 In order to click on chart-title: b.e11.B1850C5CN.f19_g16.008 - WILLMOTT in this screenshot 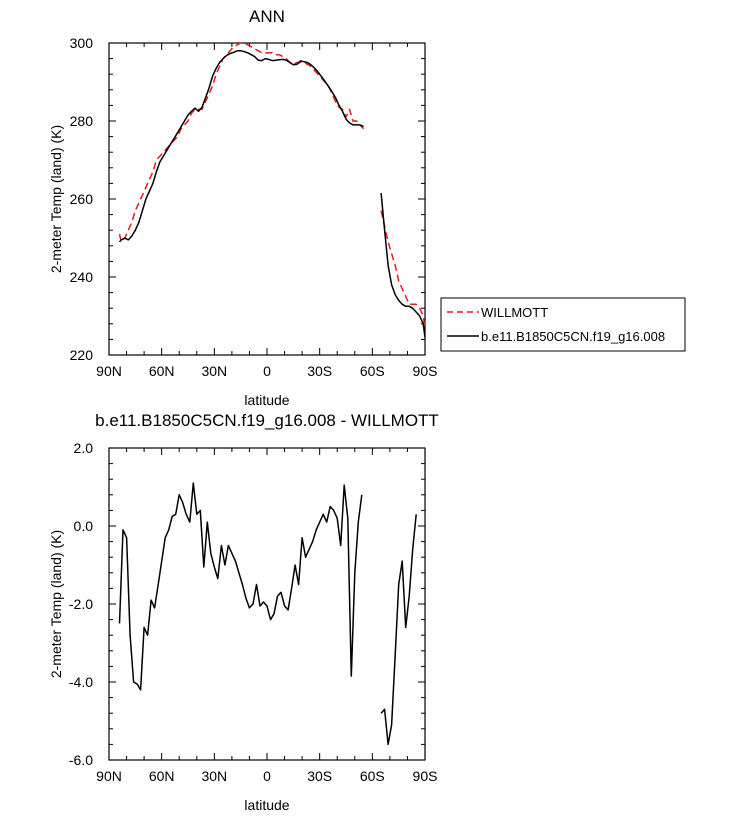, I will do `click(267, 420)`.